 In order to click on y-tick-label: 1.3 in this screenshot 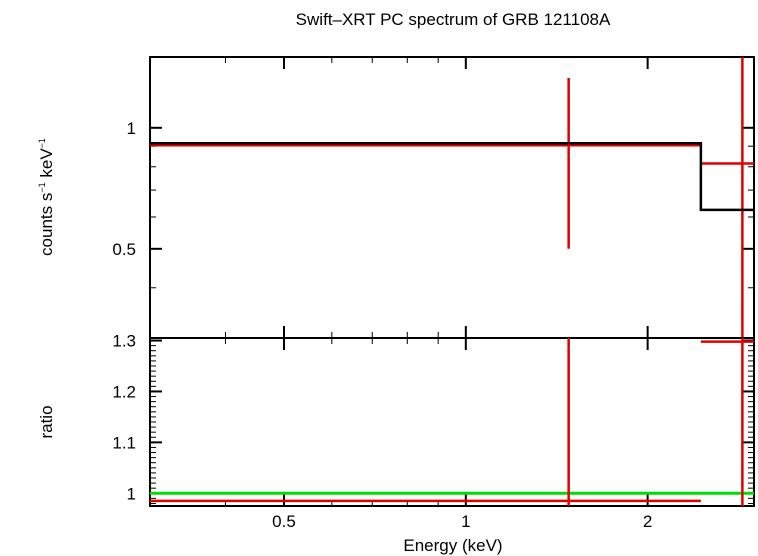, I will do `click(124, 341)`.